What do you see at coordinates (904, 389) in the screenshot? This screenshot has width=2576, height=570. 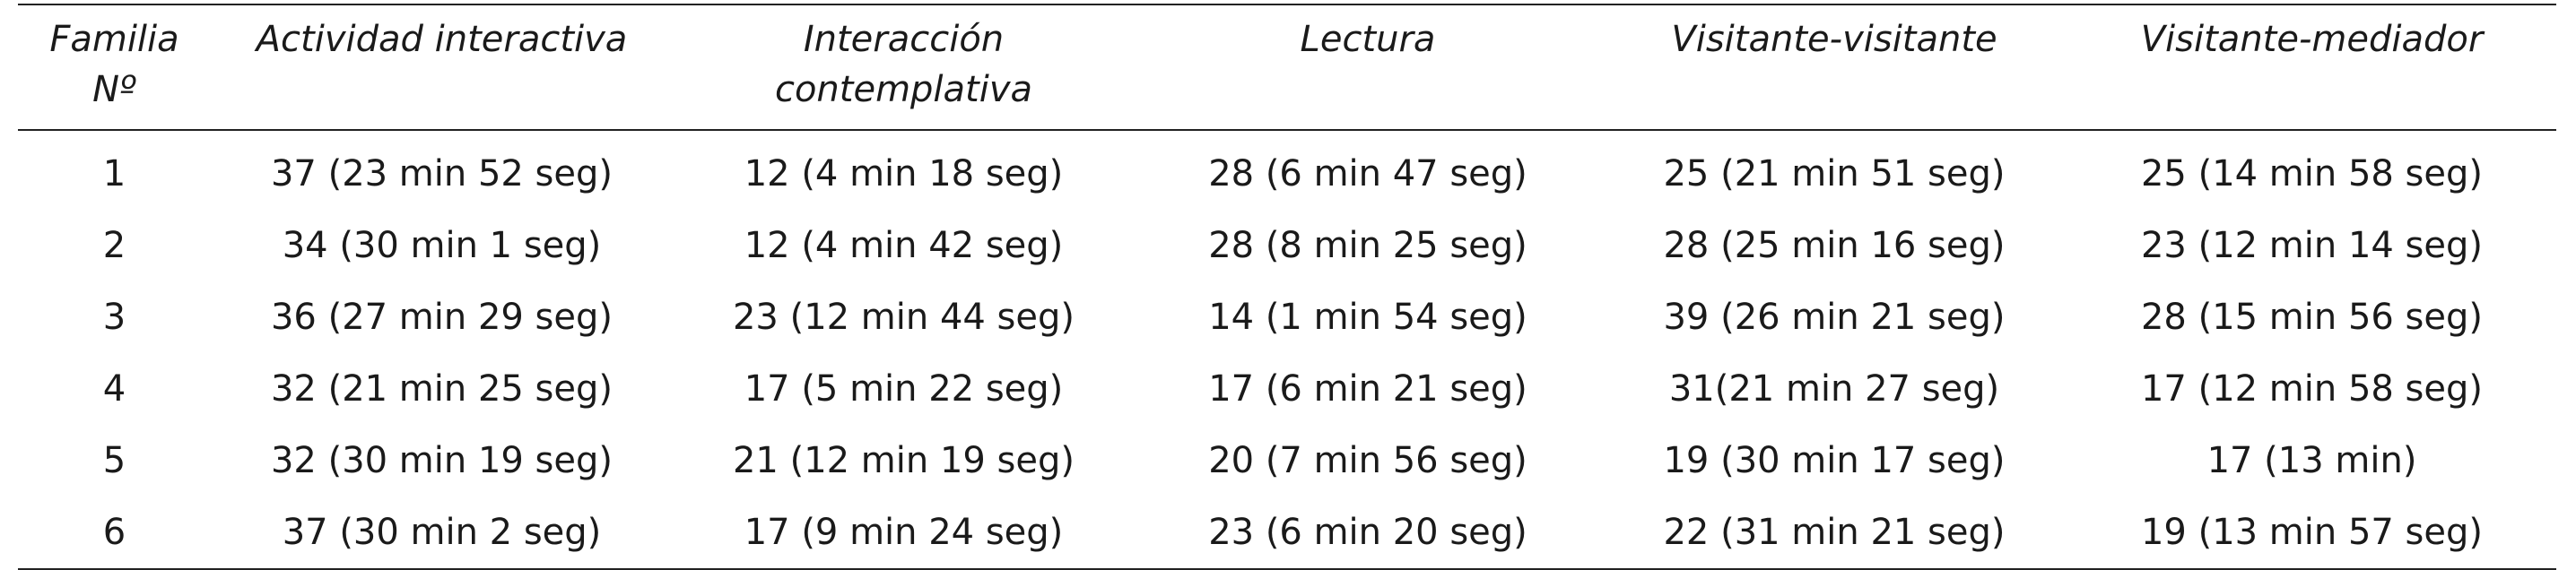 I see `cell-interaccion-contemplativa: 17 (5 min 22 seg)` at bounding box center [904, 389].